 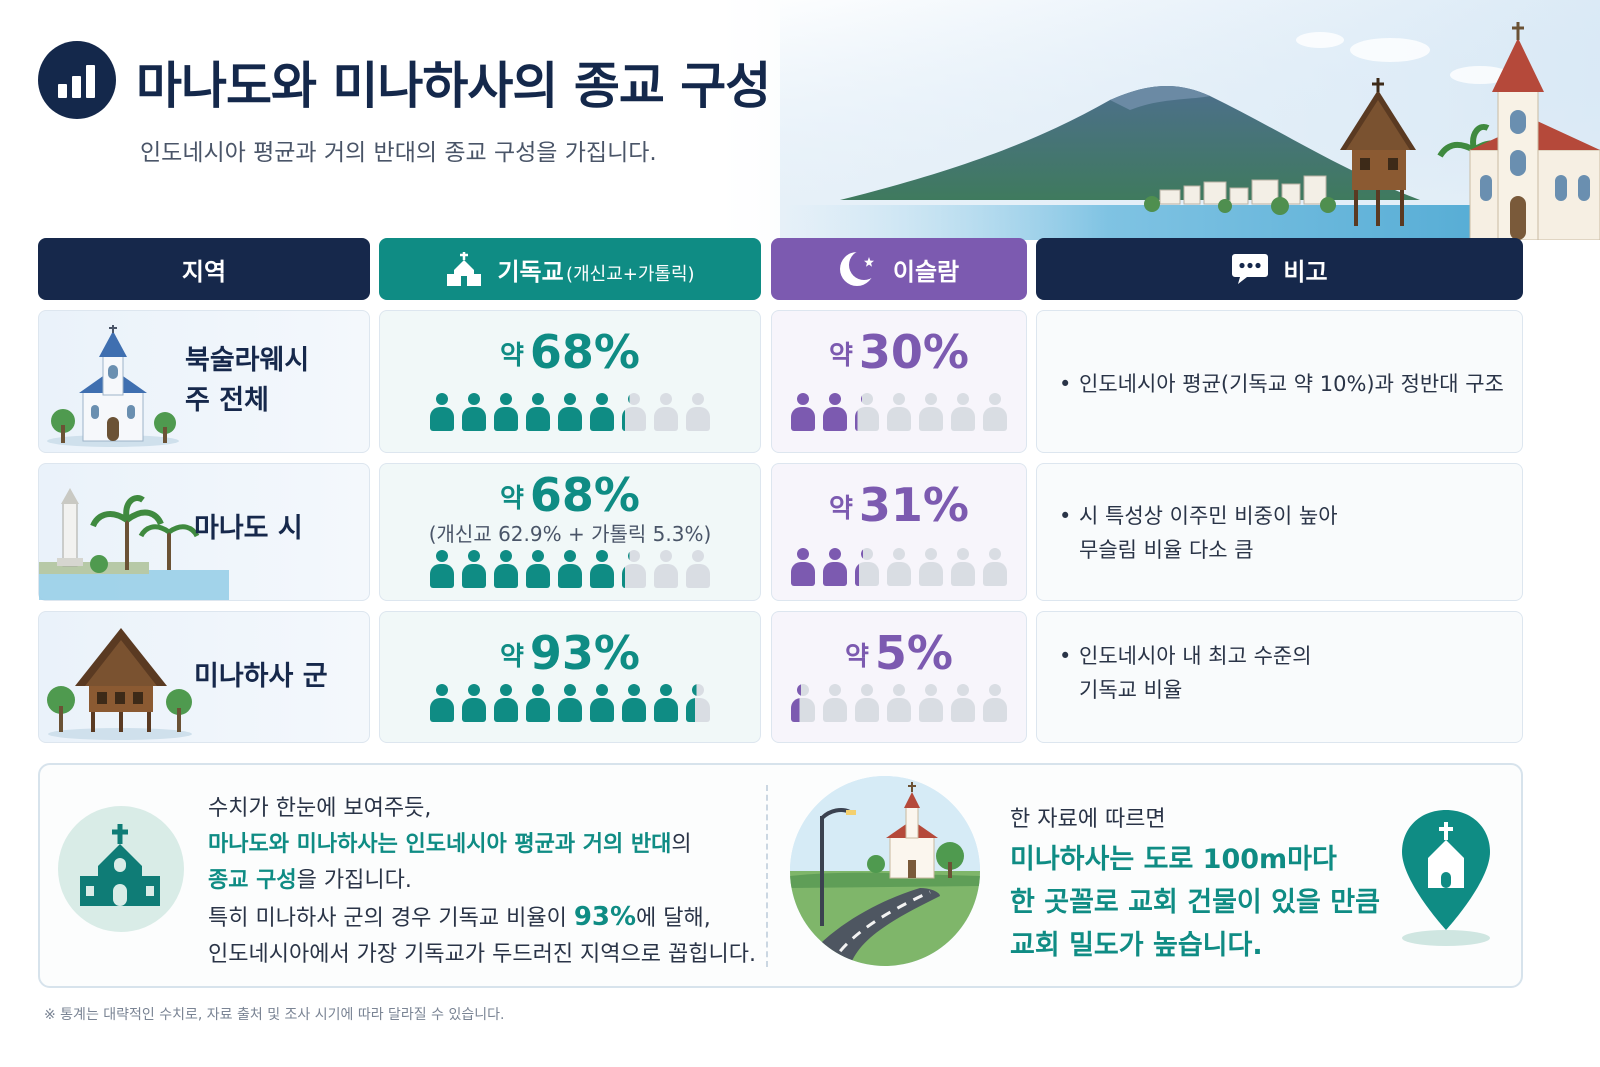 What do you see at coordinates (227, 400) in the screenshot?
I see `region-name-line2: 주 전체` at bounding box center [227, 400].